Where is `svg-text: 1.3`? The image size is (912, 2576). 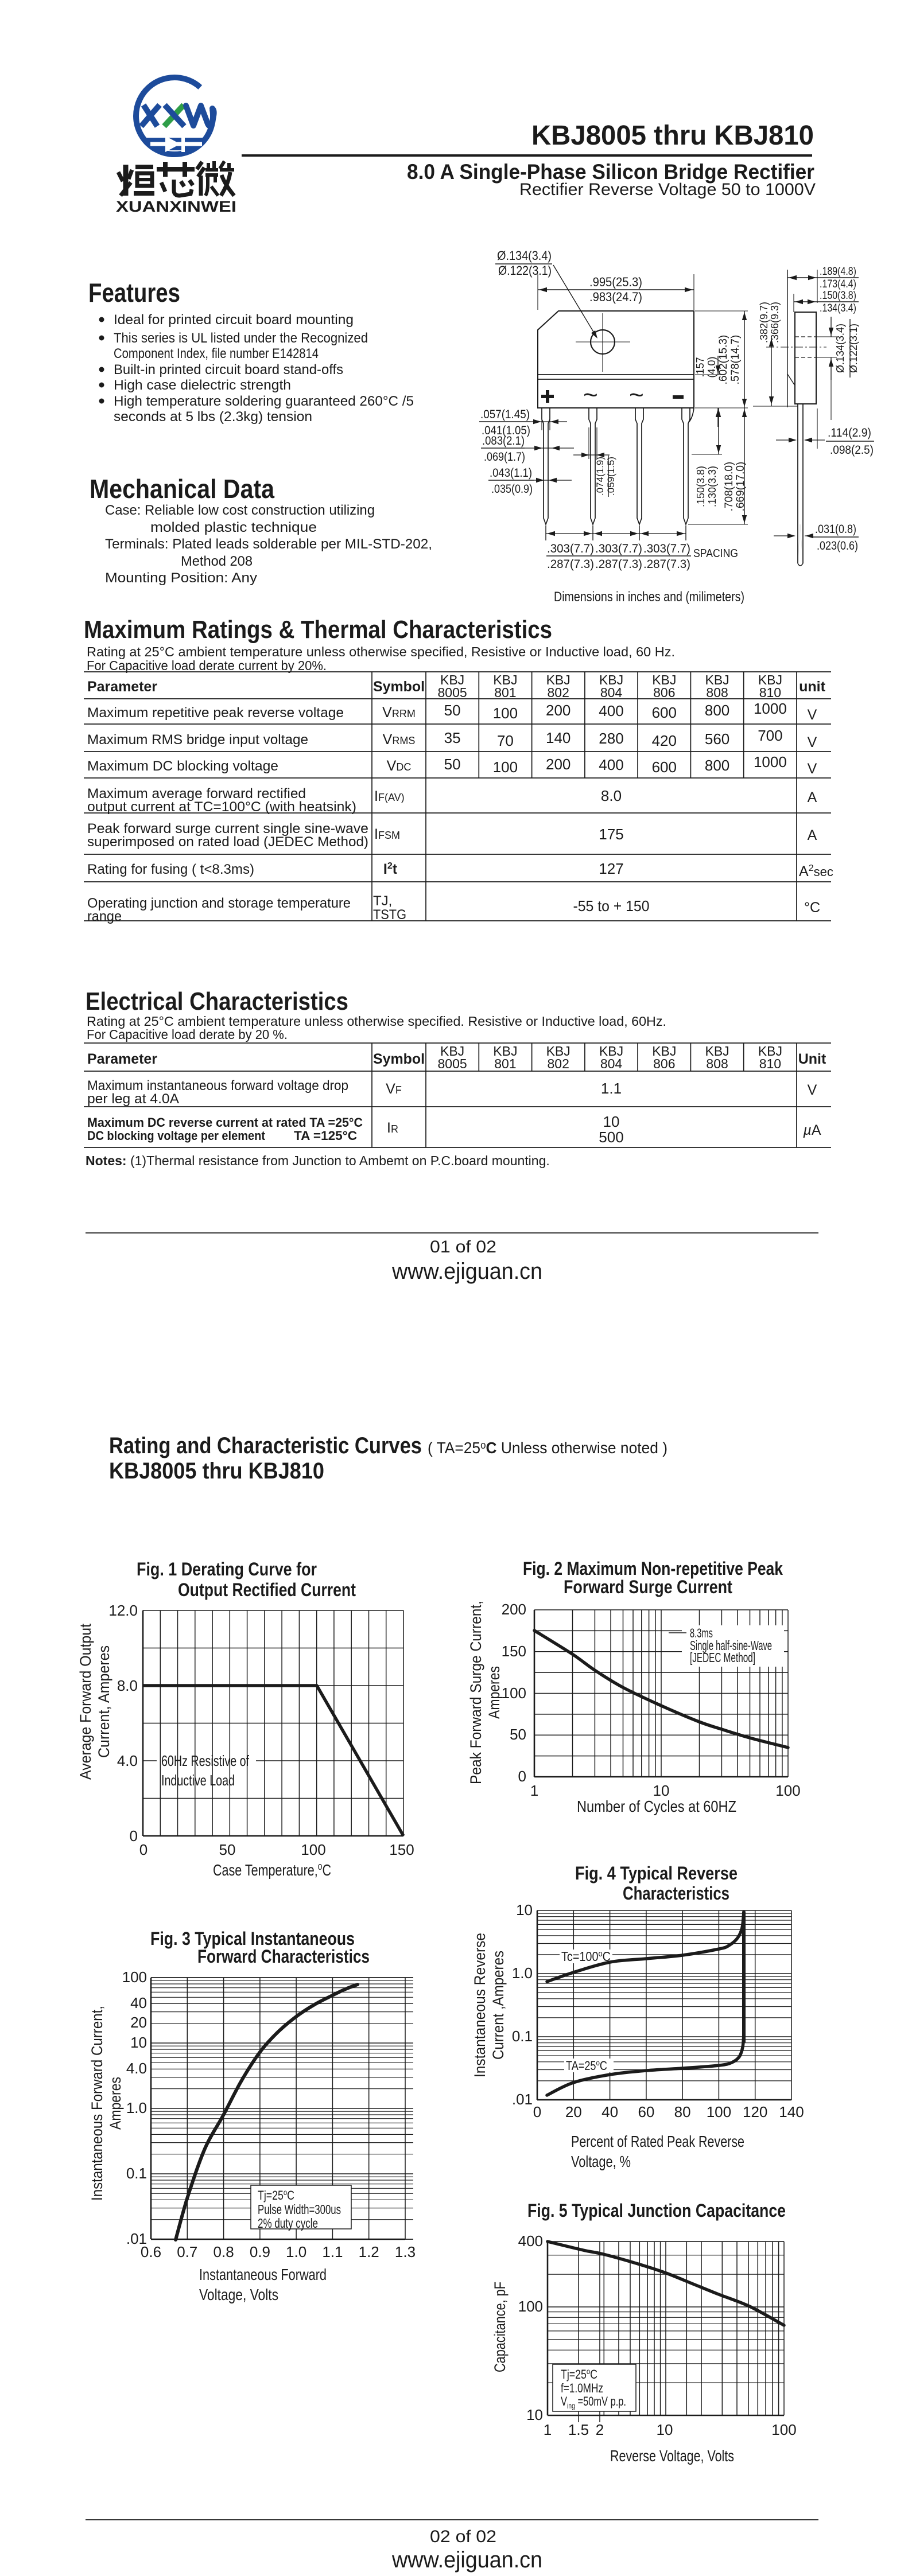 svg-text: 1.3 is located at coordinates (406, 2251).